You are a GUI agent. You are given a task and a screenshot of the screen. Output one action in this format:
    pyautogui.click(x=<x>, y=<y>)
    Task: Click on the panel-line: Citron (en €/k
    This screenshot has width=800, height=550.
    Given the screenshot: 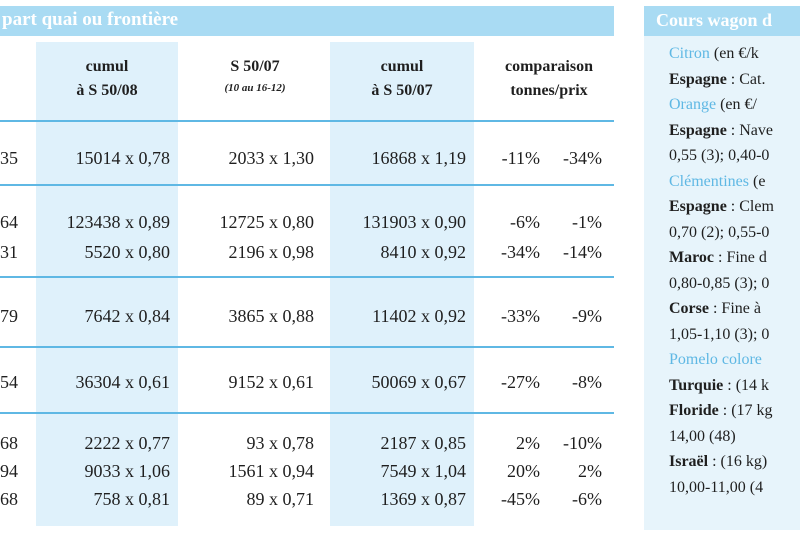 What is the action you would take?
    pyautogui.click(x=714, y=54)
    